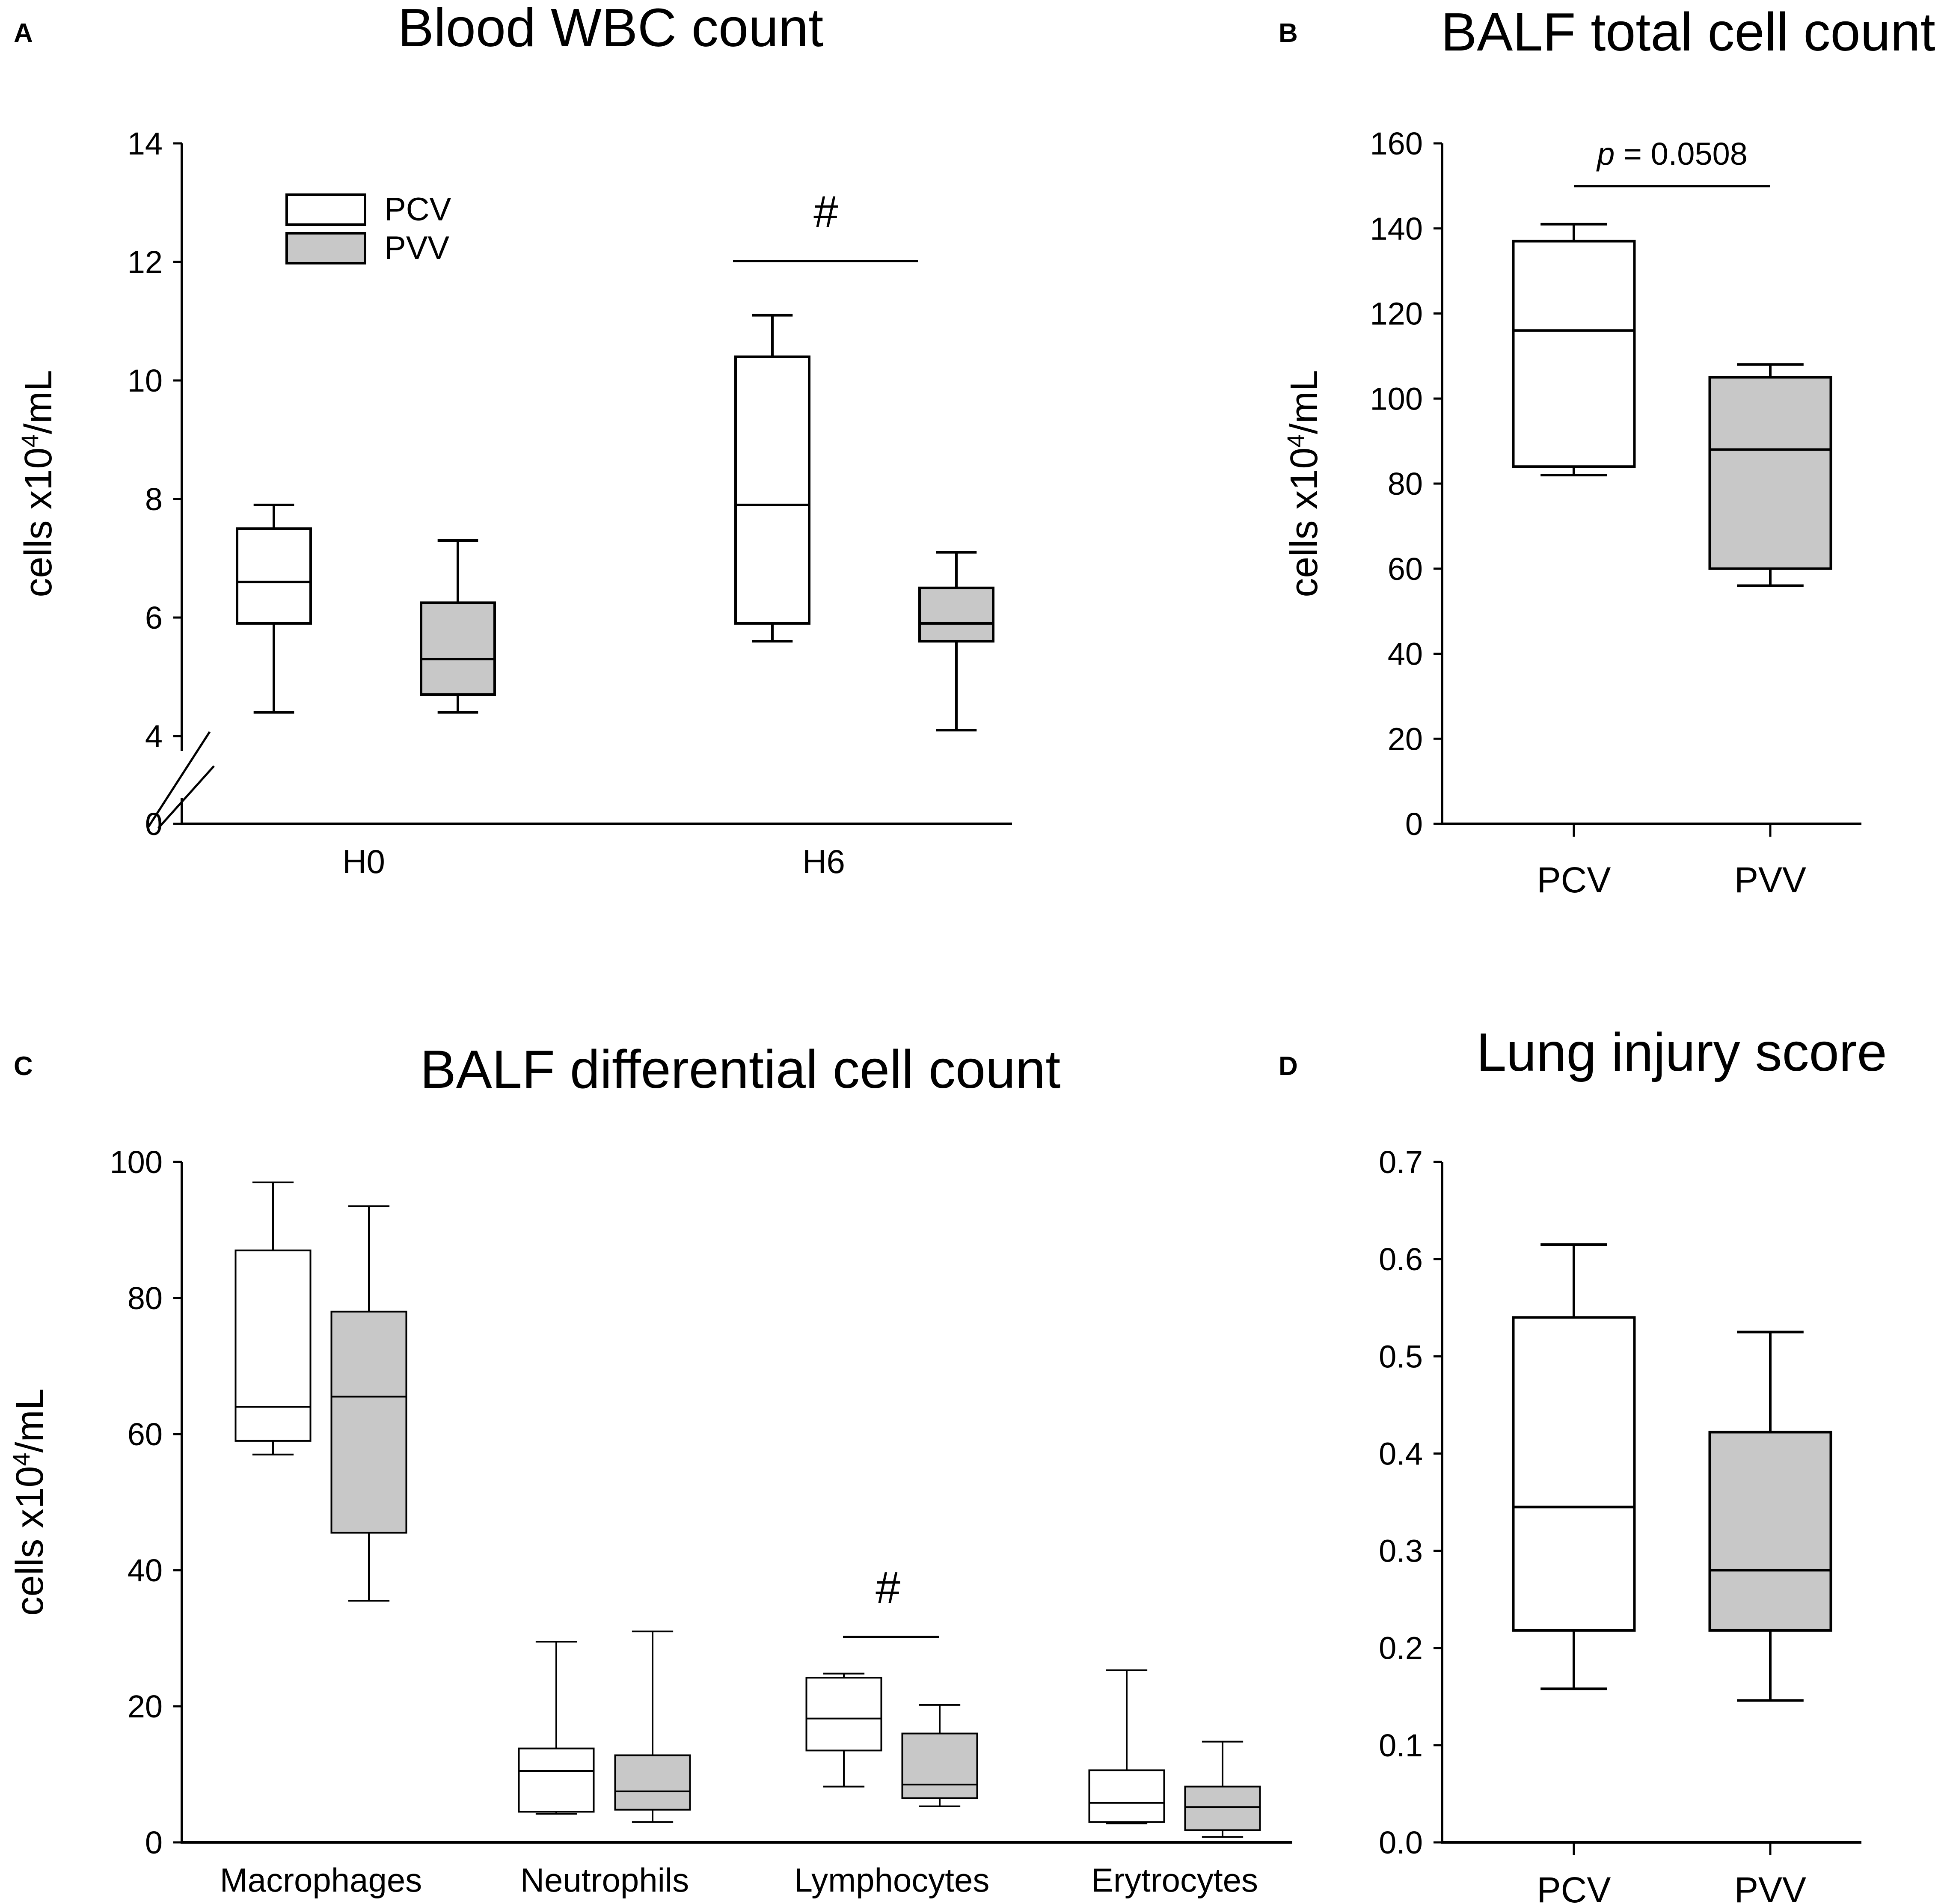 The image size is (1947, 1904). I want to click on box-pcv-lymphocytes, so click(843, 1730).